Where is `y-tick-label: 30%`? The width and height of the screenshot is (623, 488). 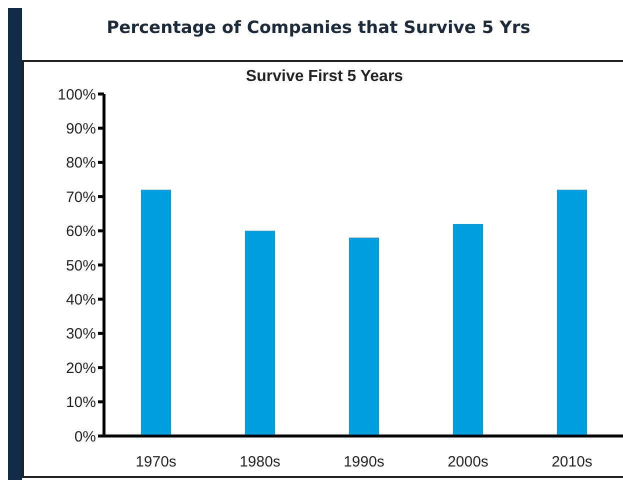
y-tick-label: 30% is located at coordinates (81, 334).